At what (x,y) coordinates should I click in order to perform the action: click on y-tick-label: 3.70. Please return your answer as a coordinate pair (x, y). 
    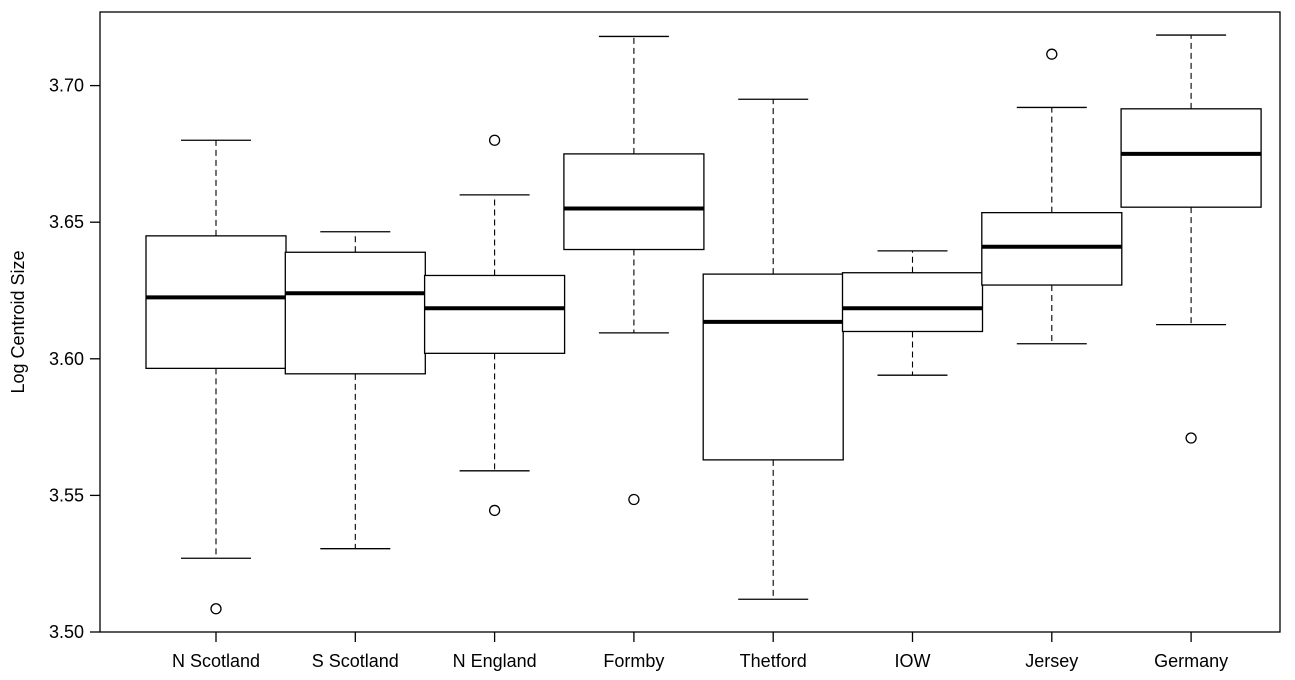
    Looking at the image, I should click on (66, 86).